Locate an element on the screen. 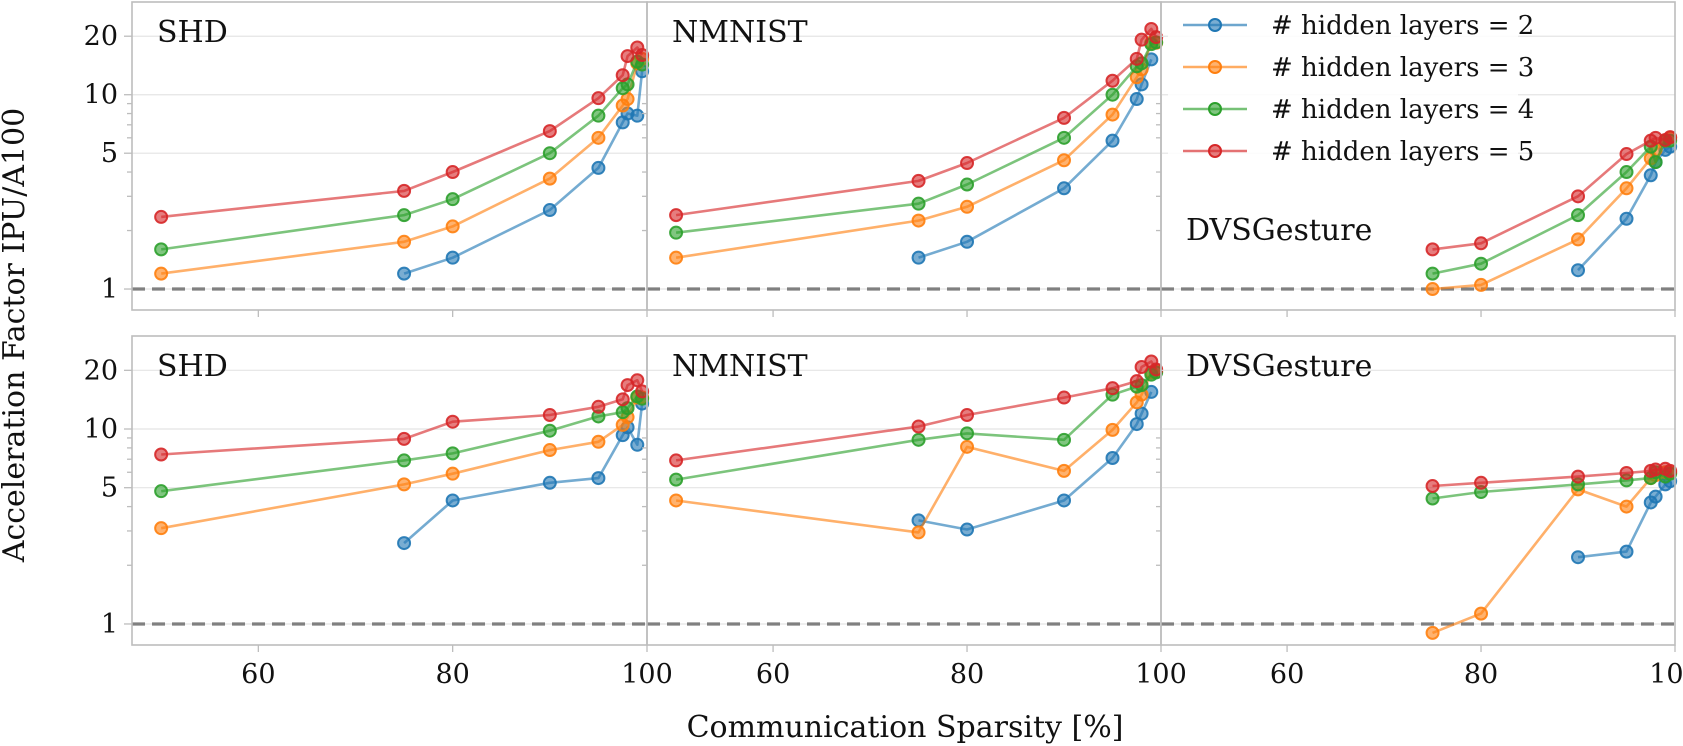 This screenshot has width=1683, height=746. x-axis-label: Communication Sparsity [%] is located at coordinates (905, 727).